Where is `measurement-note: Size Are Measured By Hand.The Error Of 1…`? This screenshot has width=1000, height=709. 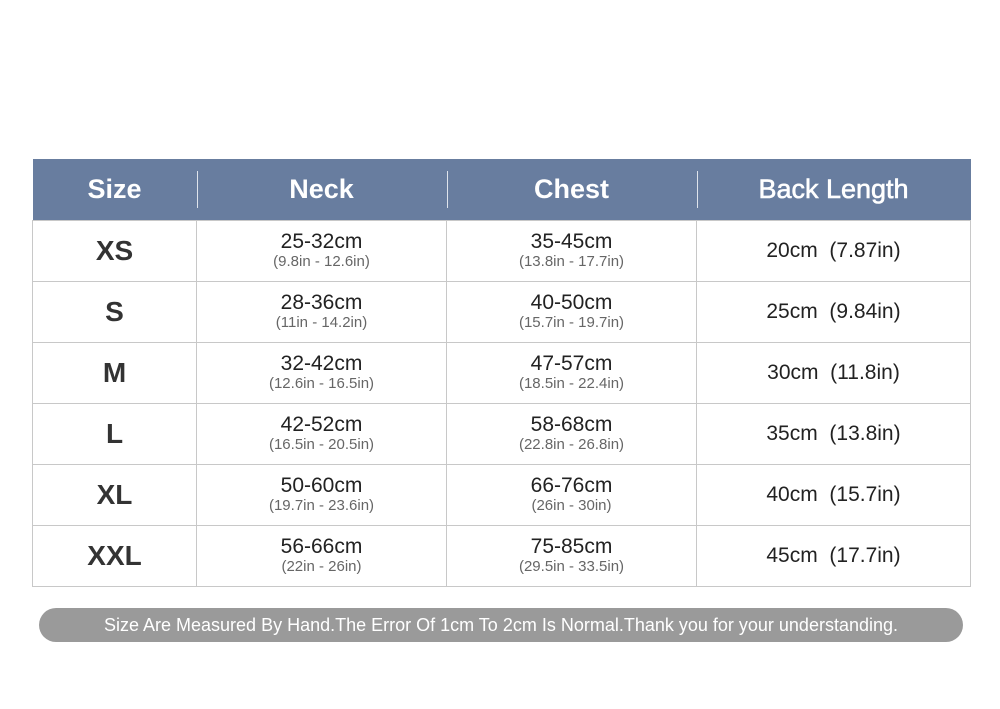
measurement-note: Size Are Measured By Hand.The Error Of 1… is located at coordinates (501, 625).